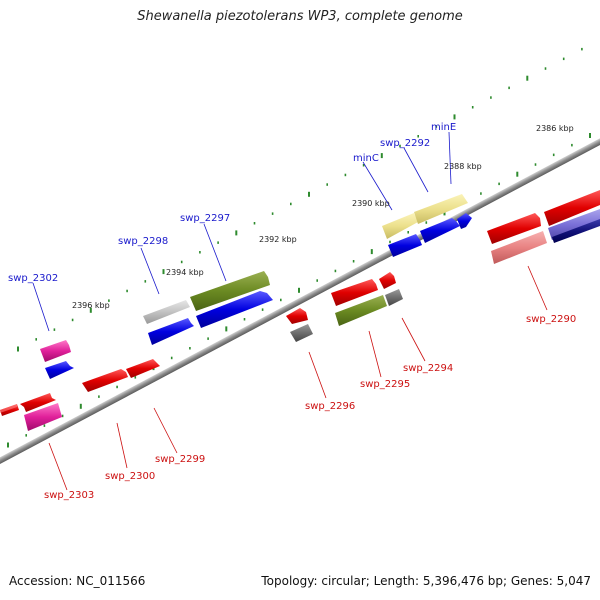  Describe the element at coordinates (463, 166) in the screenshot. I see `kbp-label: 2388 kbp` at that location.